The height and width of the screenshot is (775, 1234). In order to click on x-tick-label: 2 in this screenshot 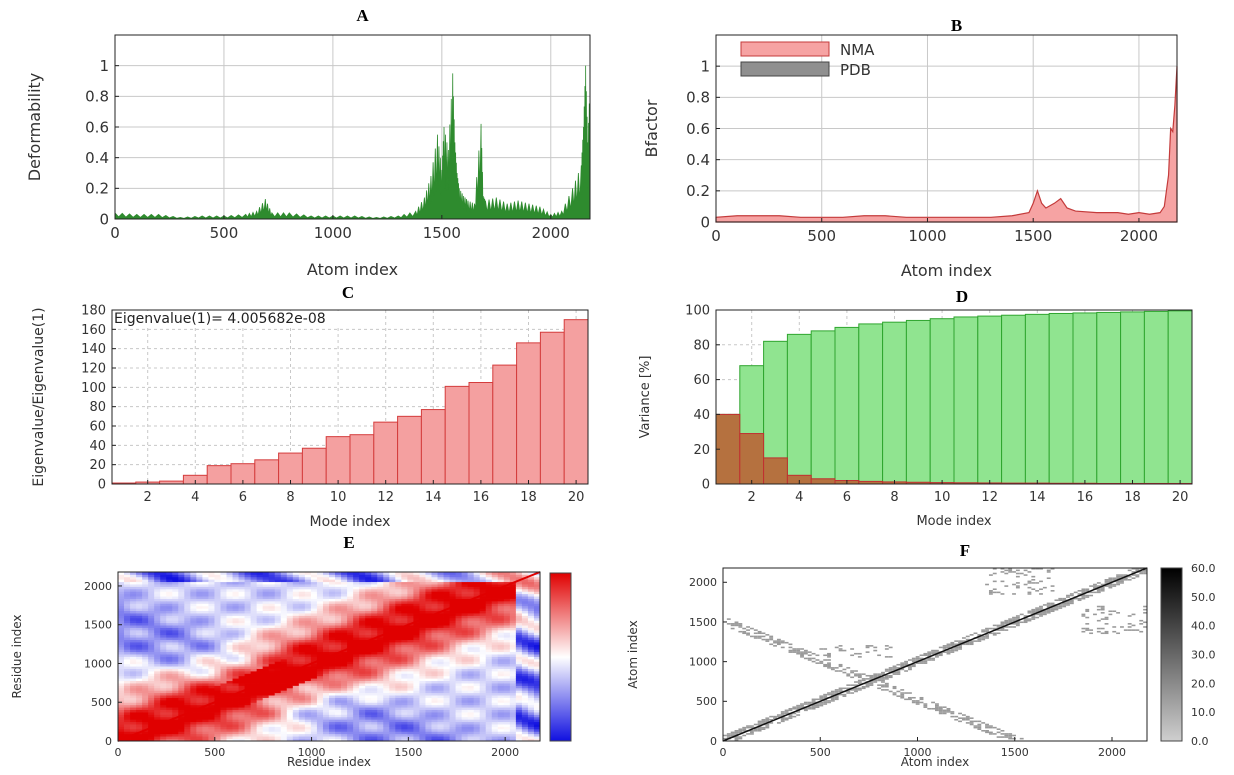, I will do `click(752, 497)`.